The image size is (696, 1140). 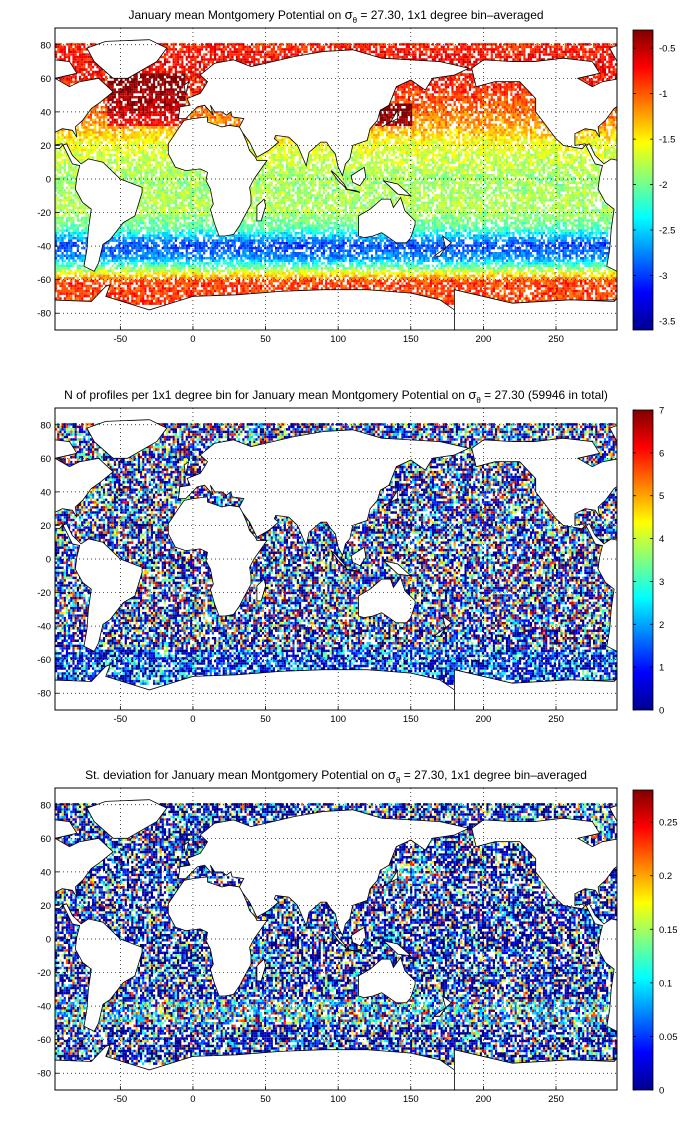 What do you see at coordinates (661, 411) in the screenshot?
I see `colorbar-tick-label: 7` at bounding box center [661, 411].